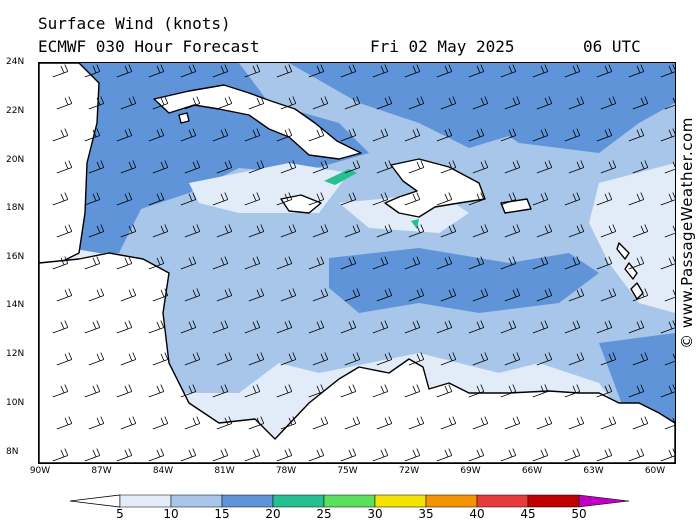  I want to click on colorbar-label: 40, so click(477, 514).